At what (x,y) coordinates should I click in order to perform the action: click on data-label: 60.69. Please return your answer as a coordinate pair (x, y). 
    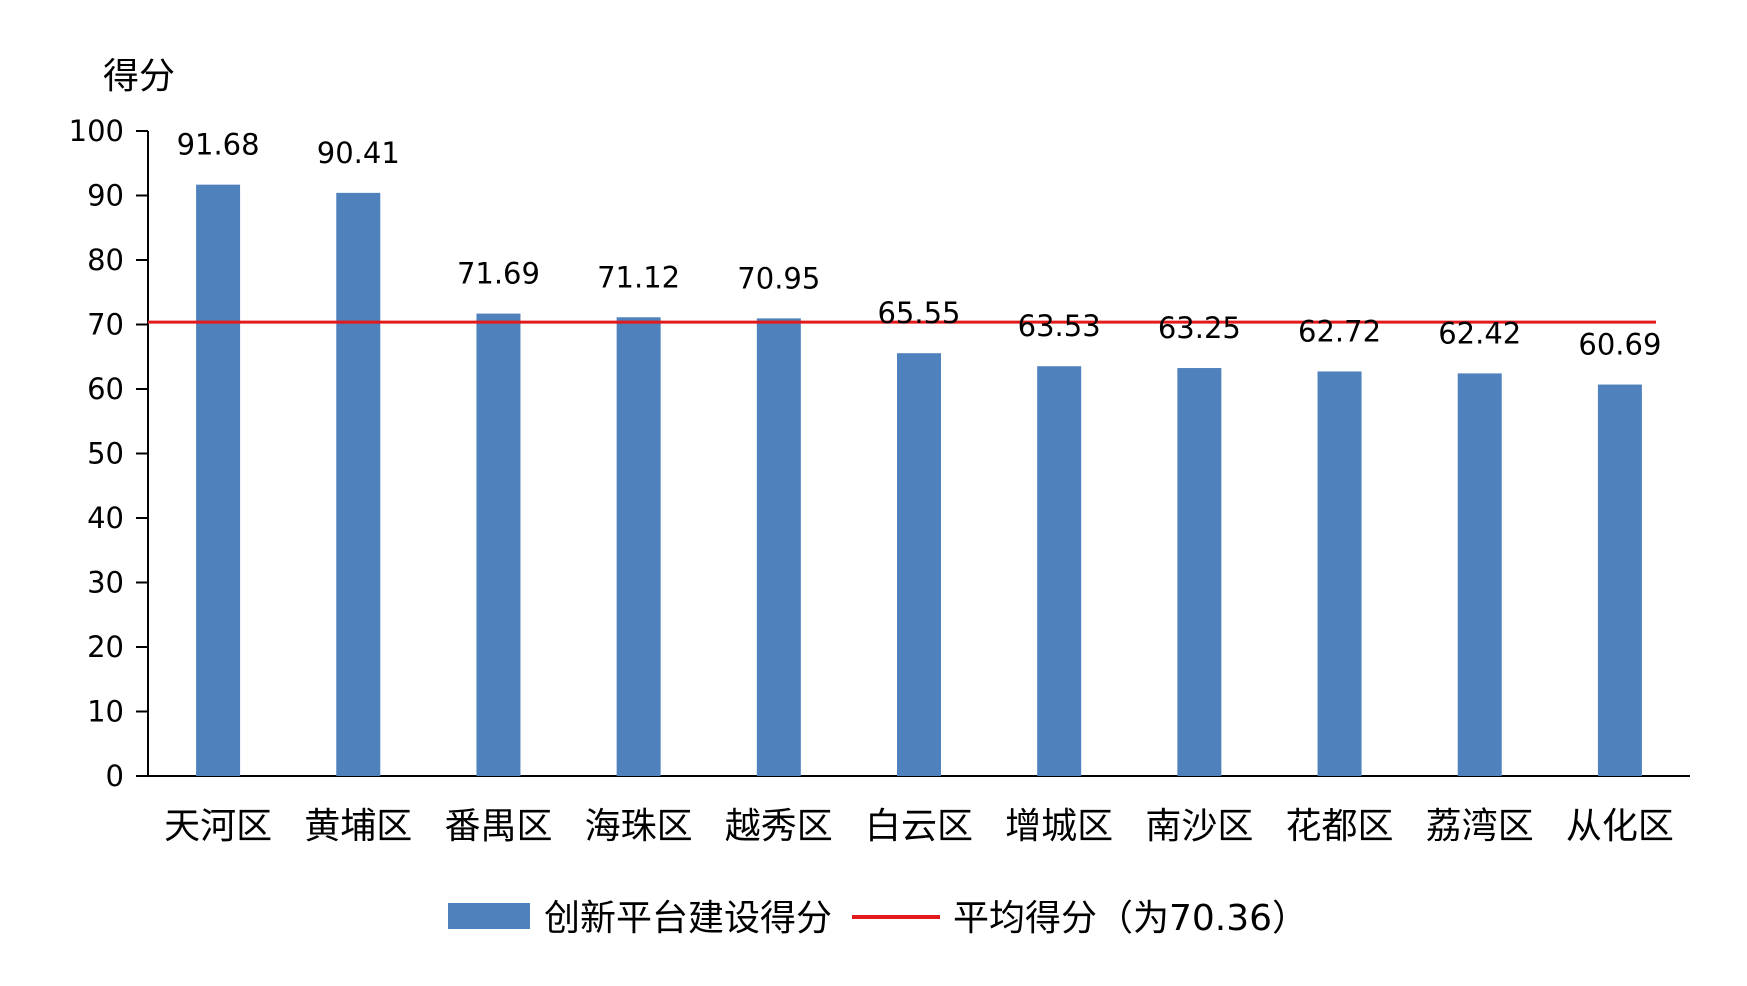
    Looking at the image, I should click on (1619, 345).